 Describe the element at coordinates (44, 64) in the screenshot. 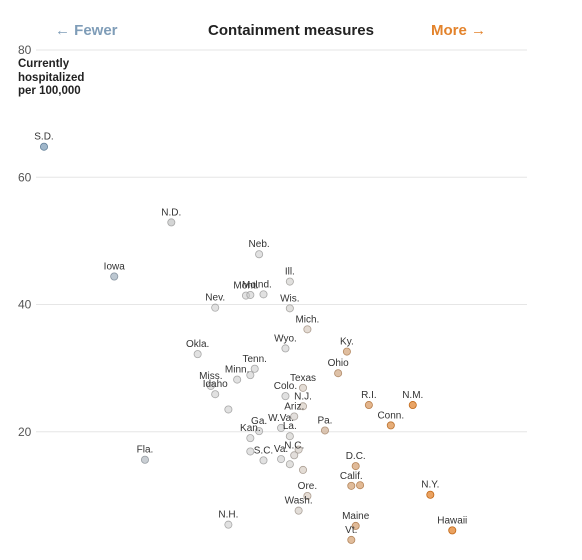

I see `y-axis-label-line: Currently` at that location.